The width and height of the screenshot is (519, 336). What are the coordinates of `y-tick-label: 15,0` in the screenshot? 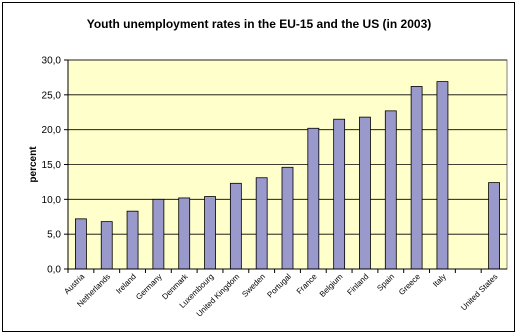 It's located at (52, 165).